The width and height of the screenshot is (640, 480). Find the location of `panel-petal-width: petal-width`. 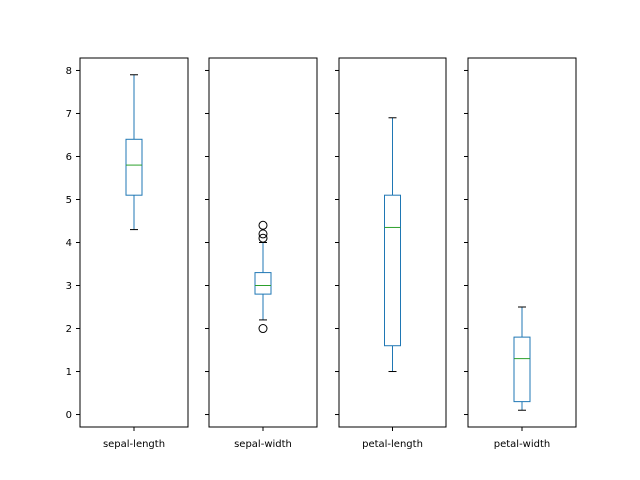

panel-petal-width: petal-width is located at coordinates (520, 253).